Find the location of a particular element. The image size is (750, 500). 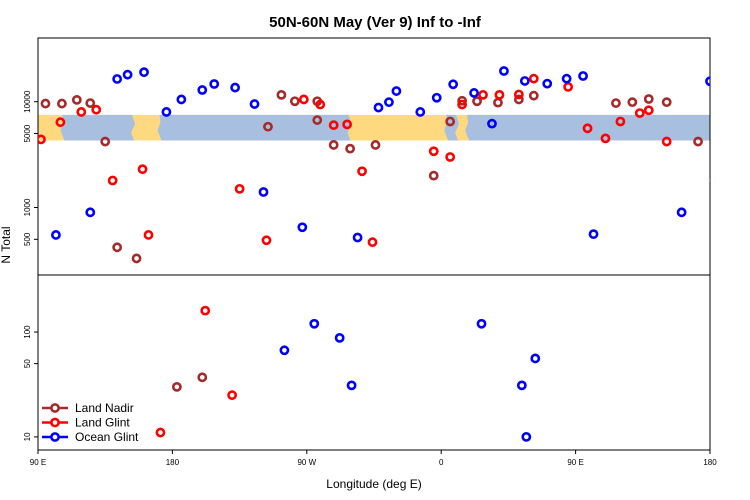

x-axis-title: Longitude (deg E) is located at coordinates (373, 484).